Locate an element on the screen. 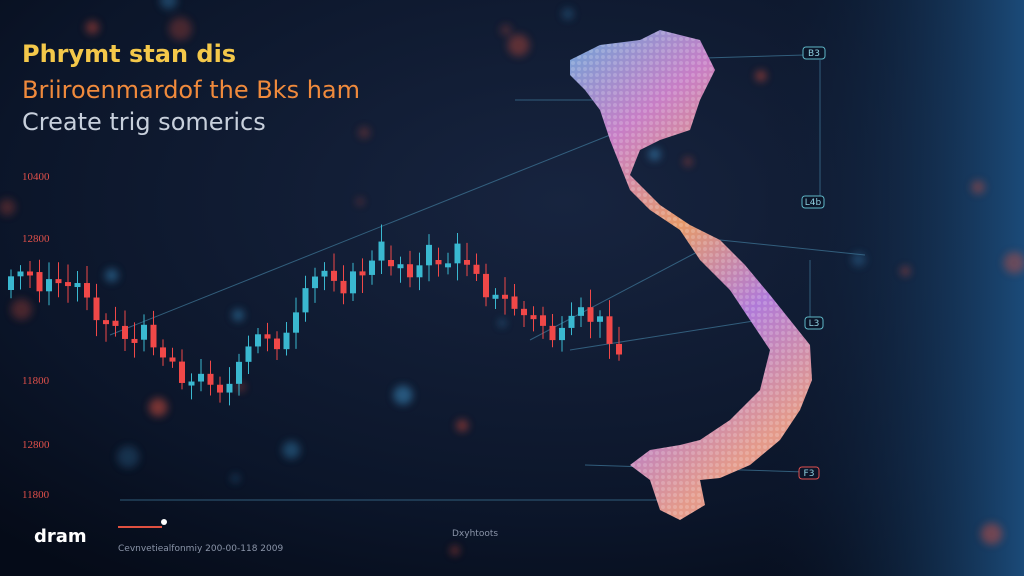 The width and height of the screenshot is (1024, 576). axis-label: 11800 is located at coordinates (36, 495).